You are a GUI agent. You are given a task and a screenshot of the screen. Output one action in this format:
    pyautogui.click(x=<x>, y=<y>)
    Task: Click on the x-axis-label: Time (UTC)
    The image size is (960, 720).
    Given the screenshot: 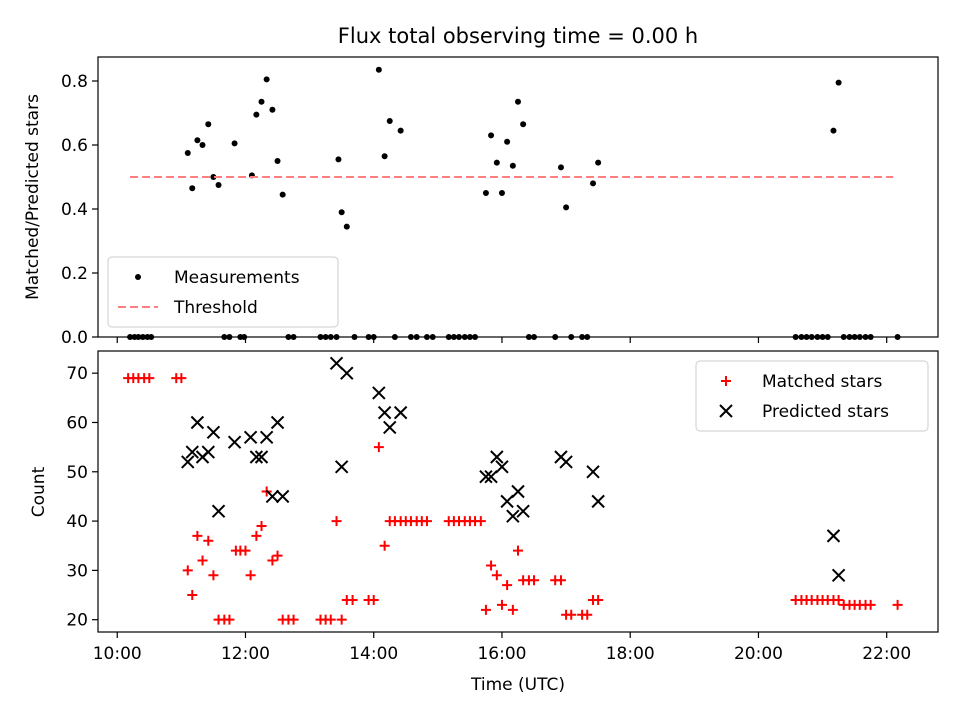 What is the action you would take?
    pyautogui.click(x=517, y=685)
    